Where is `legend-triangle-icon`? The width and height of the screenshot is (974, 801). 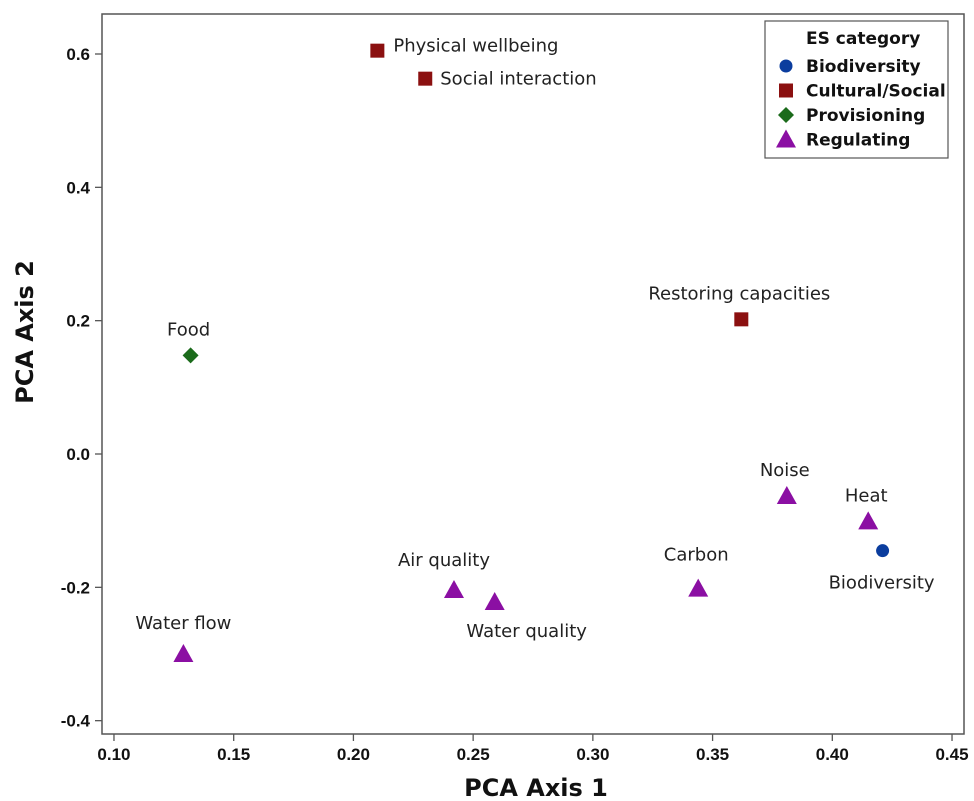
legend-triangle-icon is located at coordinates (786, 138).